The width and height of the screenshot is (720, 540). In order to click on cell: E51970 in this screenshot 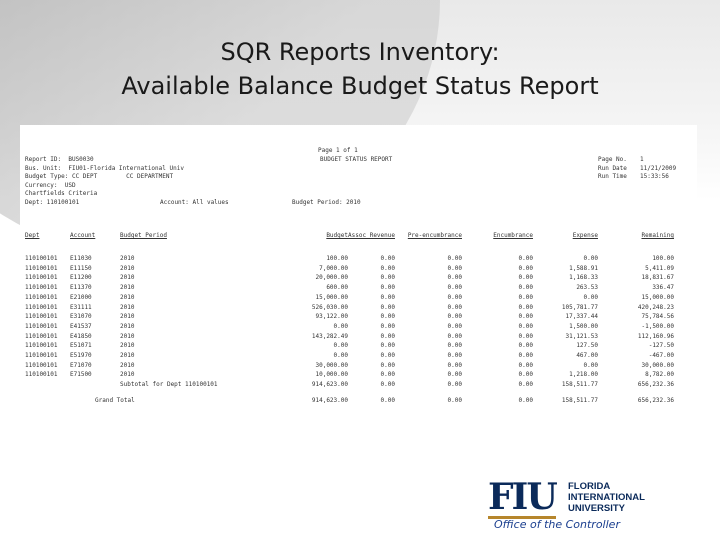, I will do `click(81, 355)`.